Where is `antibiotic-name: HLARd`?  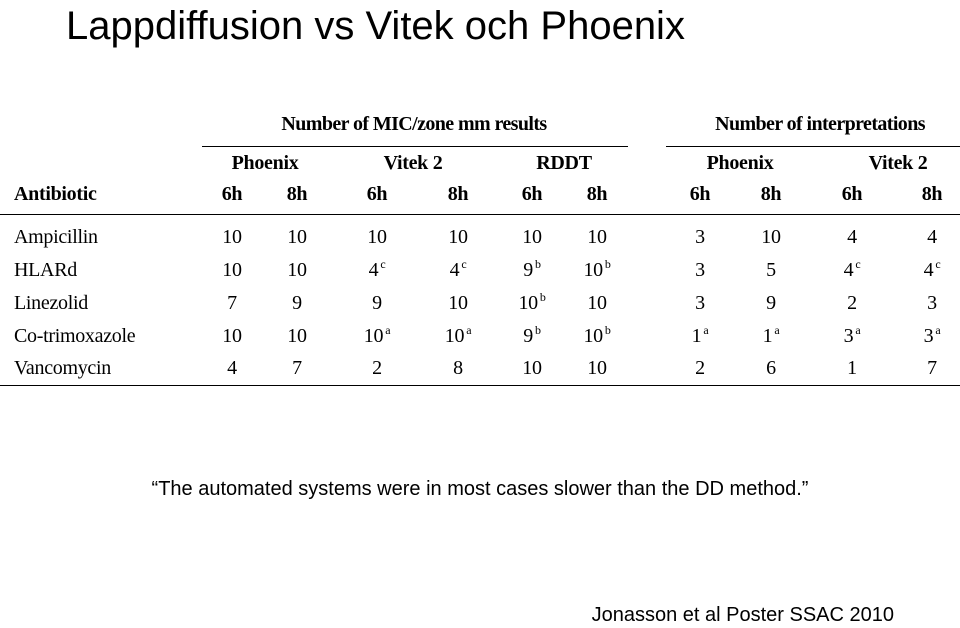
antibiotic-name: HLARd is located at coordinates (45, 270).